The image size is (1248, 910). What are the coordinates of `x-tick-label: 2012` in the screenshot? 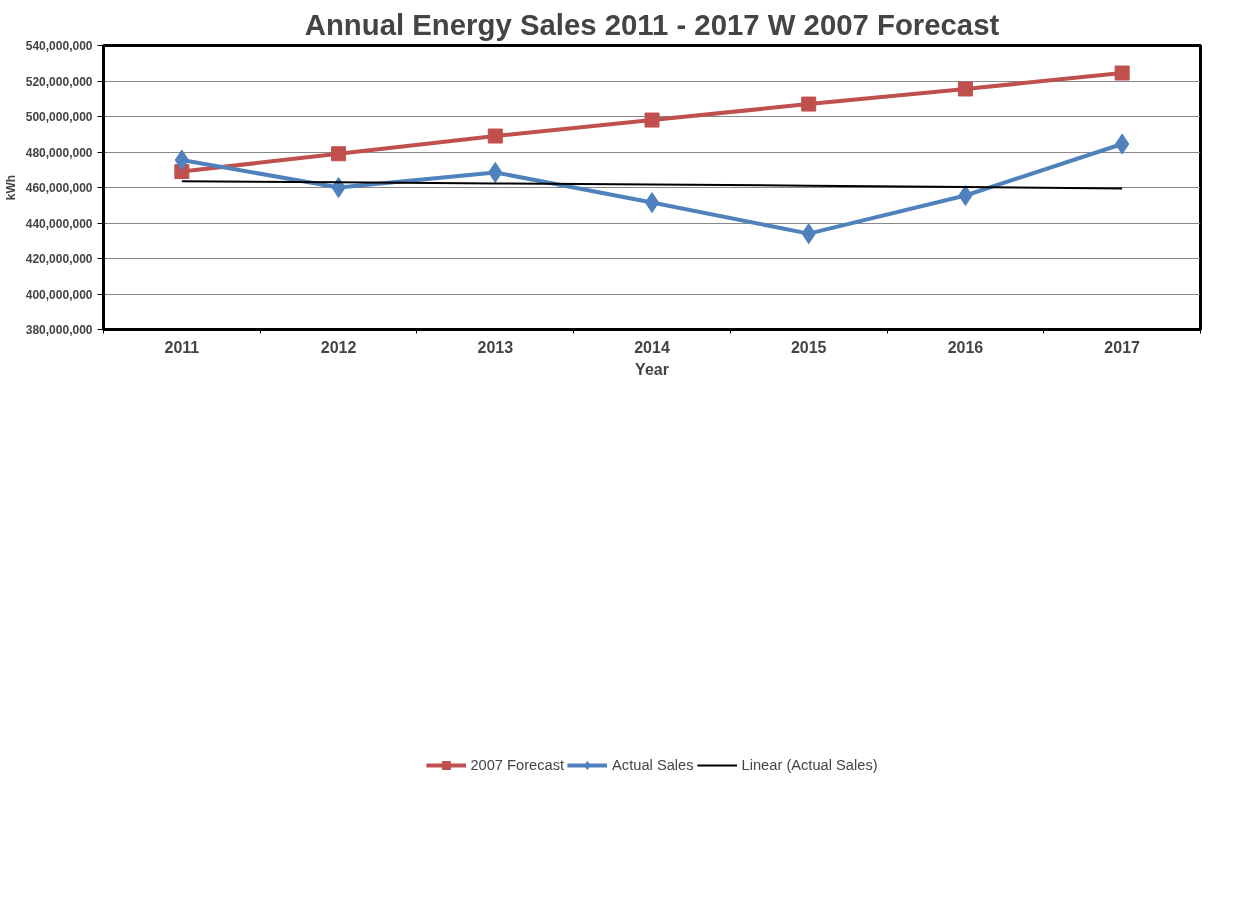 It's located at (338, 347).